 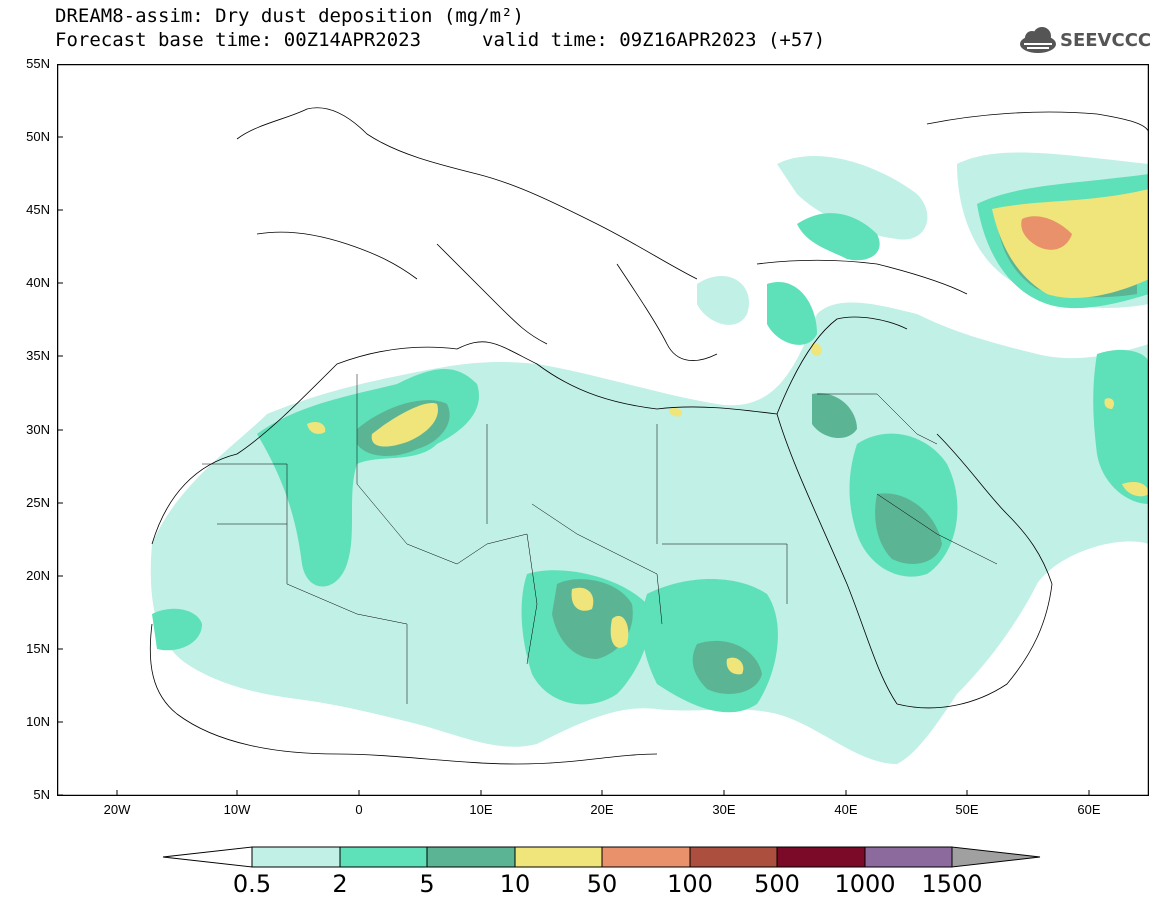 What do you see at coordinates (359, 809) in the screenshot?
I see `lon-label-0: 0` at bounding box center [359, 809].